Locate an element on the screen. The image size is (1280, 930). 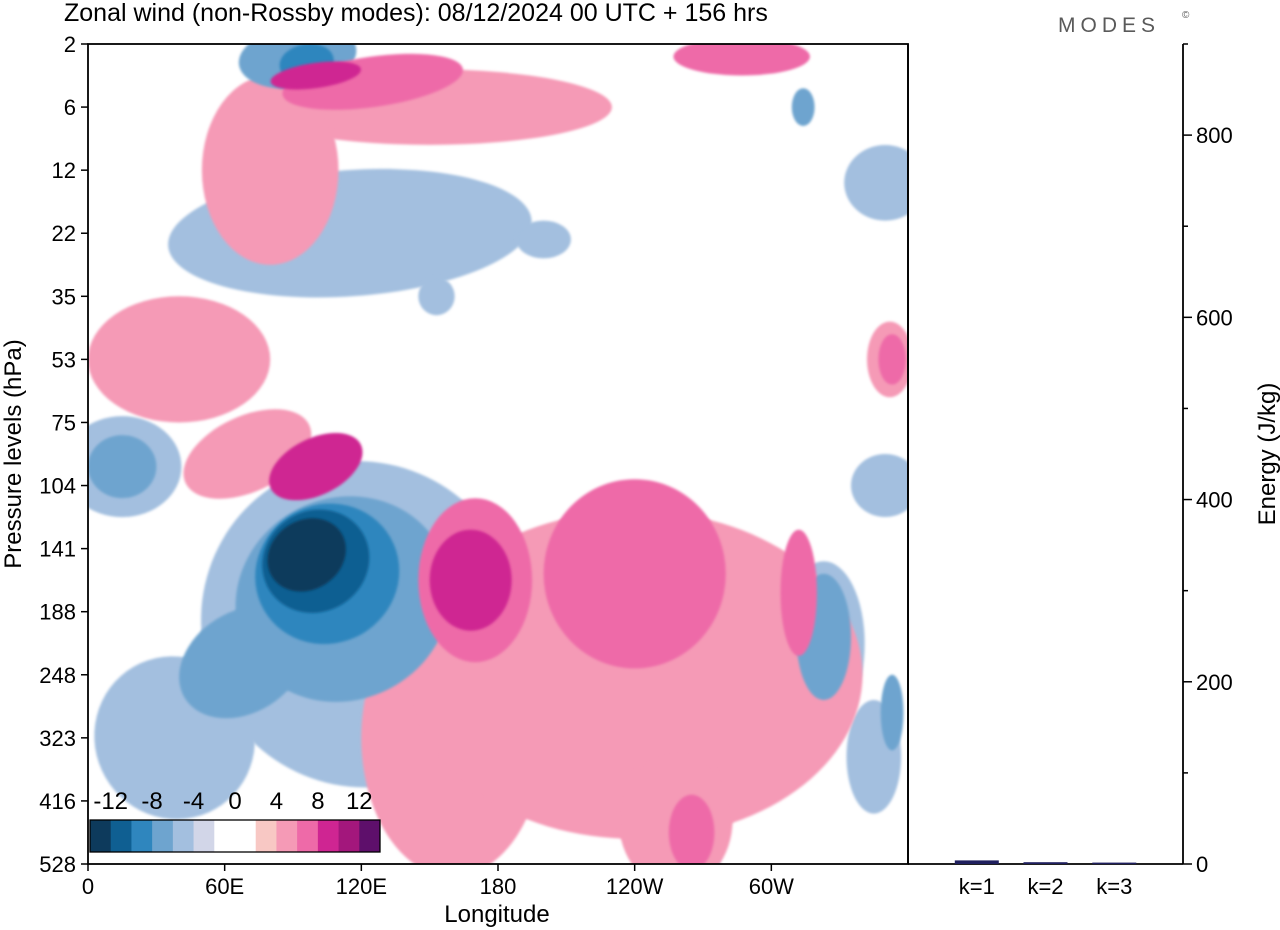
energy-category-label: k=1 is located at coordinates (977, 886).